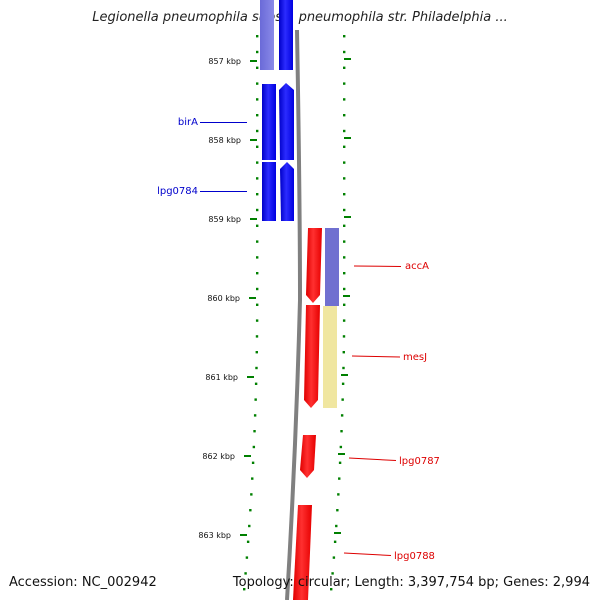 The height and width of the screenshot is (600, 600). What do you see at coordinates (221, 377) in the screenshot?
I see `tick-label: 861 kbp` at bounding box center [221, 377].